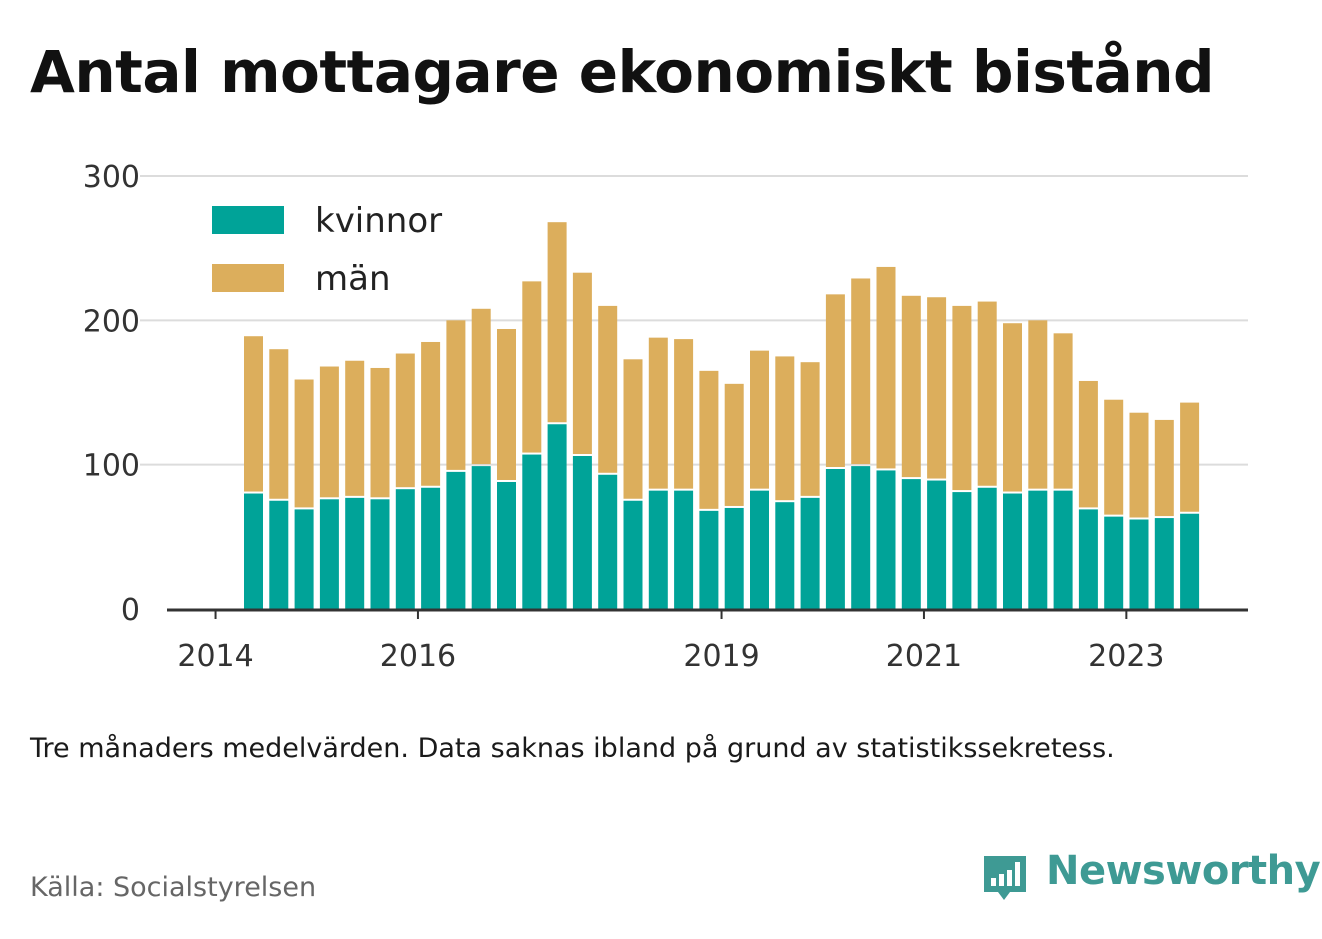 This screenshot has width=1322, height=939. I want to click on y-tick-label: 0, so click(130, 610).